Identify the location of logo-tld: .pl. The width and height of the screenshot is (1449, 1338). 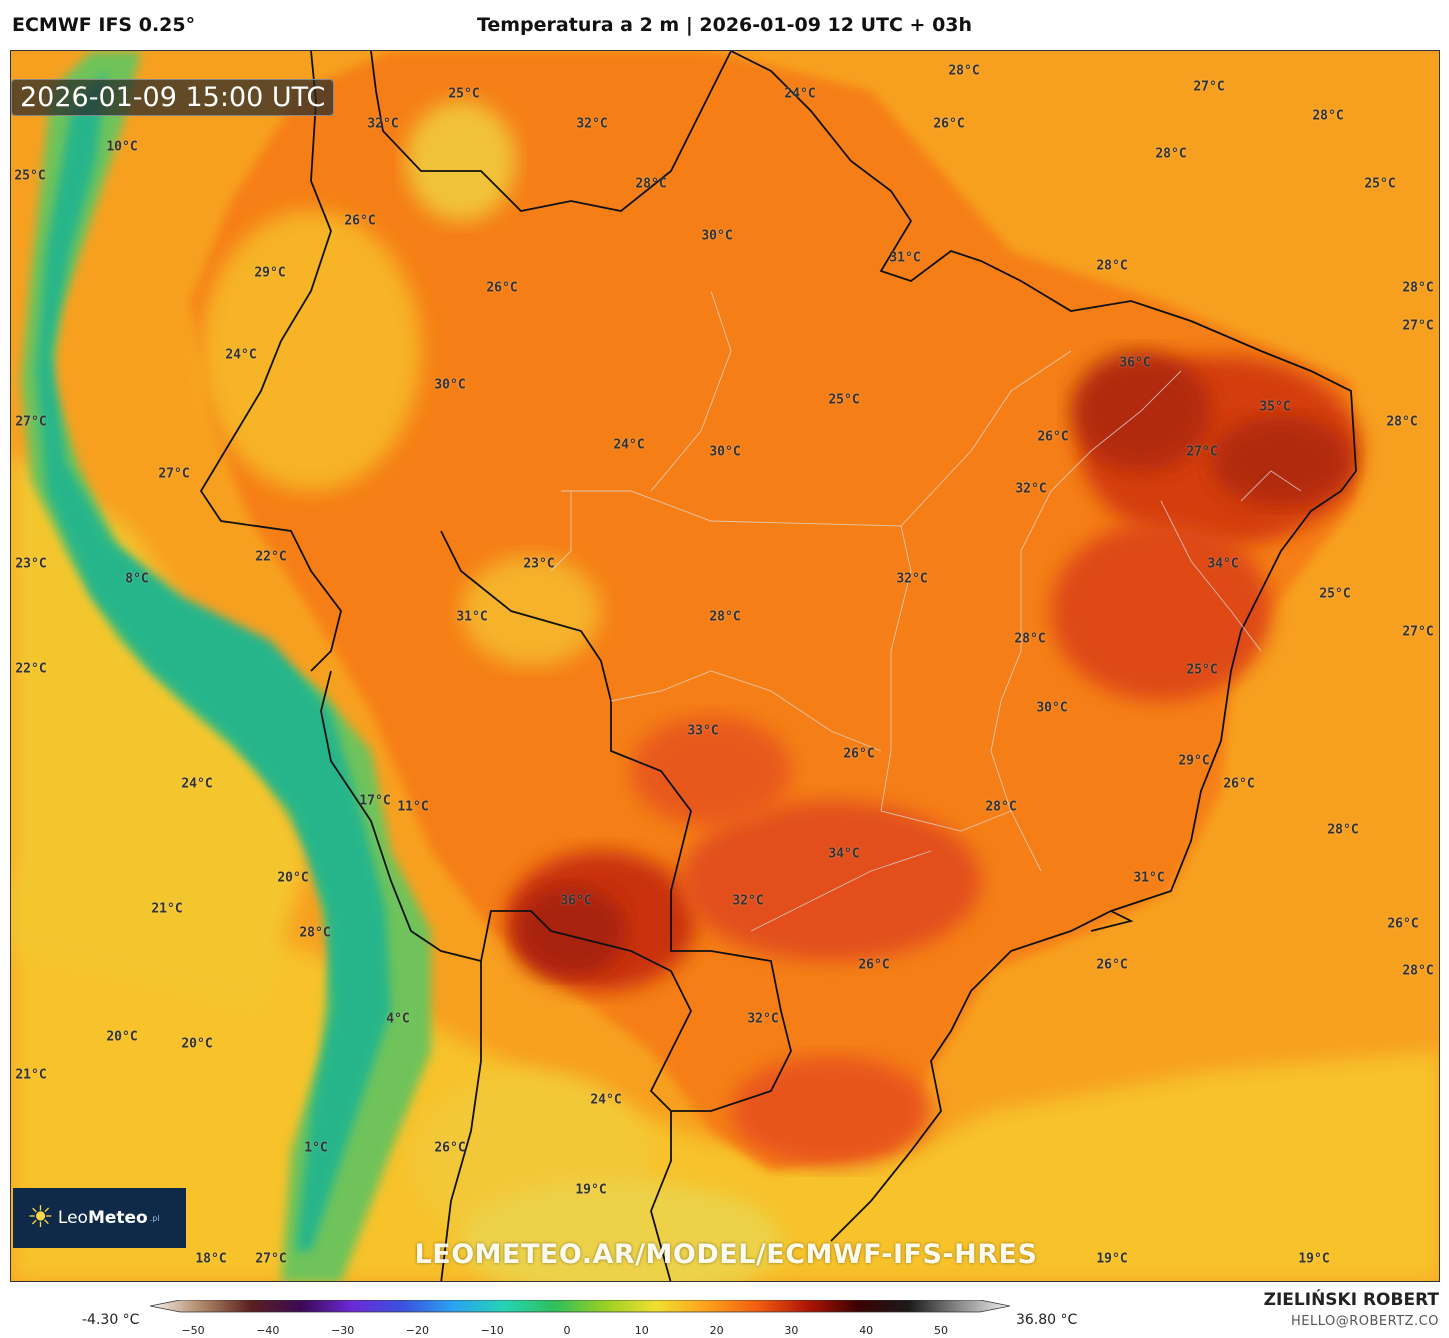
(154, 1218).